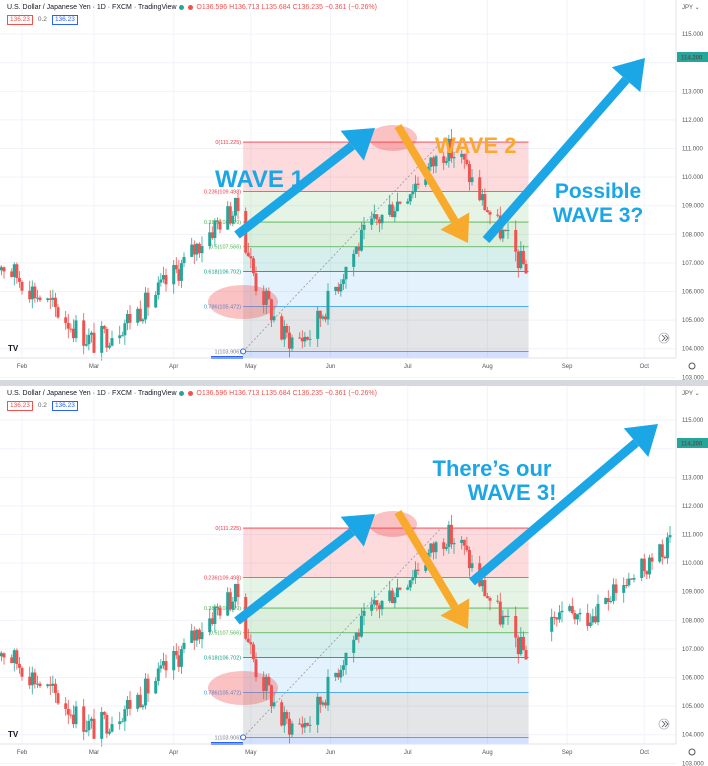 The width and height of the screenshot is (708, 766). What do you see at coordinates (408, 753) in the screenshot?
I see `time-tick-label: Jul` at bounding box center [408, 753].